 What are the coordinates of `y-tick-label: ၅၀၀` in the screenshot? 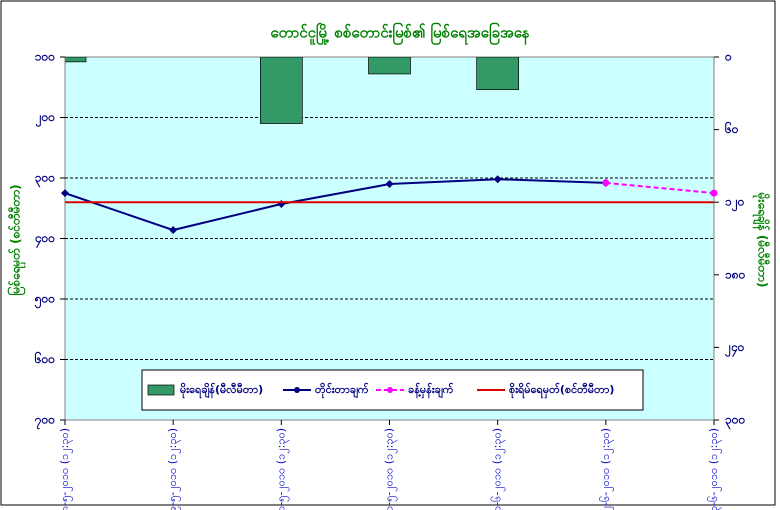 It's located at (45, 301).